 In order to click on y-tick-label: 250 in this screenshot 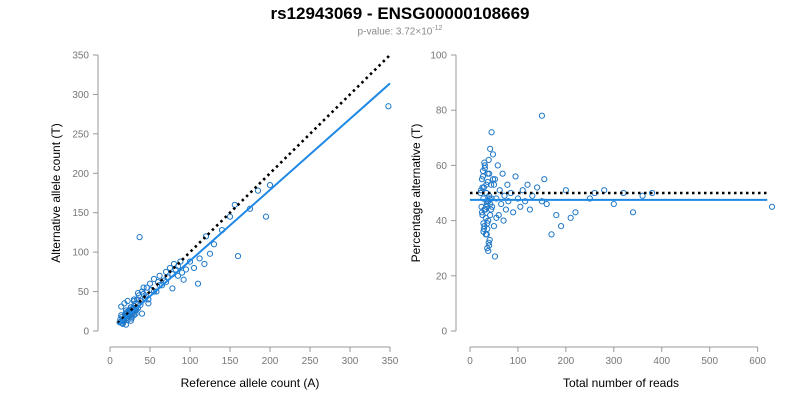, I will do `click(80, 134)`.